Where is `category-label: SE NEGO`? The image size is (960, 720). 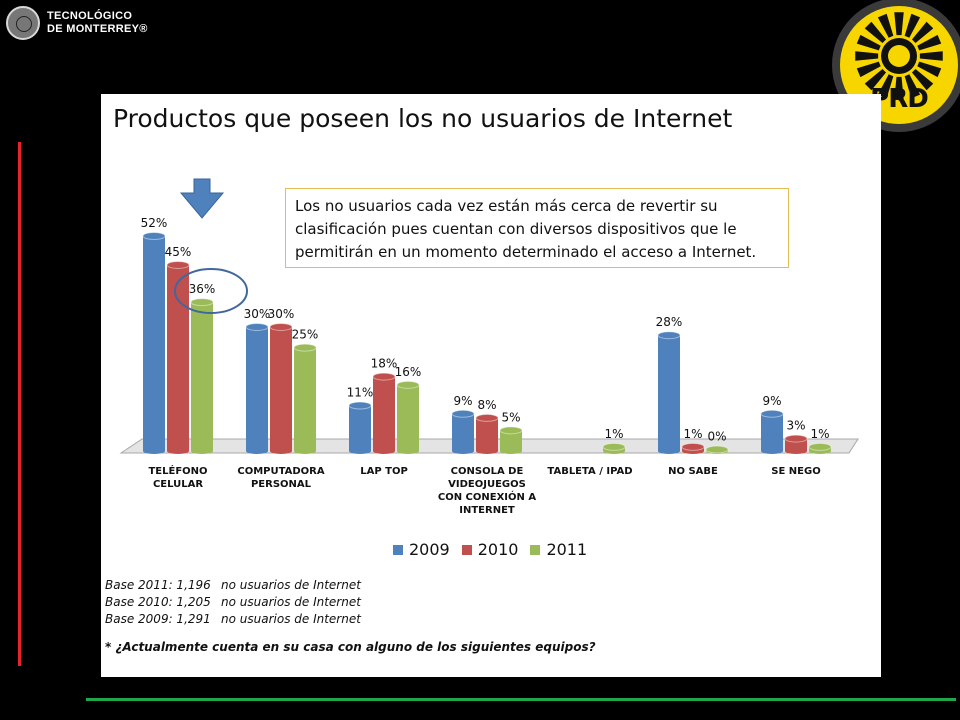
category-label: SE NEGO is located at coordinates (796, 471).